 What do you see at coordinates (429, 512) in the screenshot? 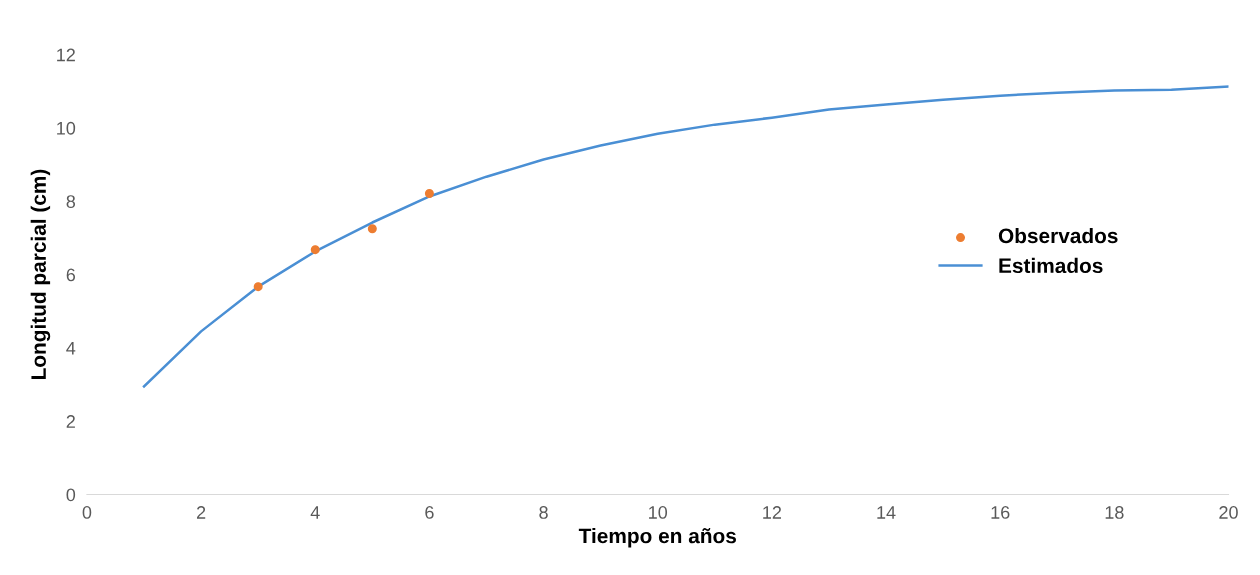
I see `x-tick-label: 6` at bounding box center [429, 512].